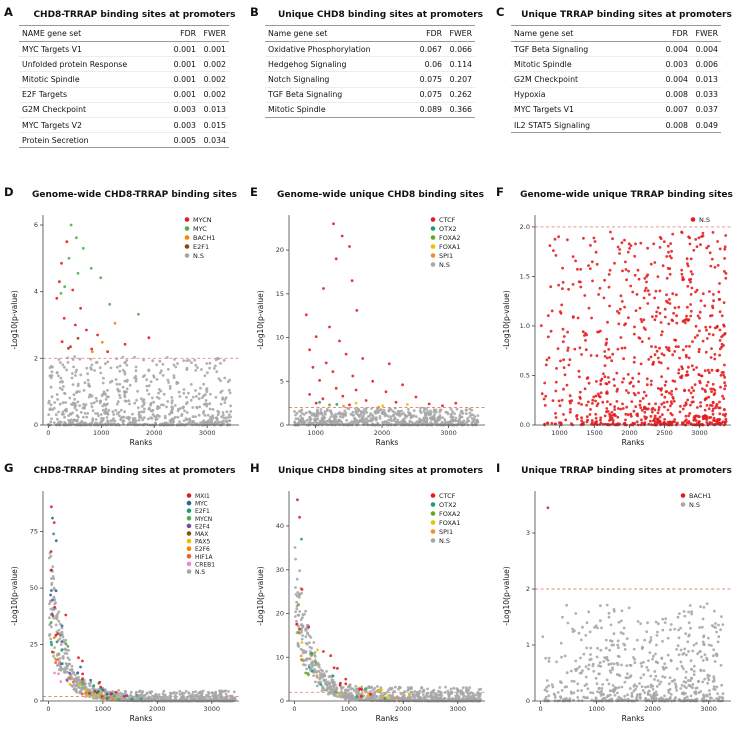  Describe the element at coordinates (36, 292) in the screenshot. I see `svg-text: 4` at that location.